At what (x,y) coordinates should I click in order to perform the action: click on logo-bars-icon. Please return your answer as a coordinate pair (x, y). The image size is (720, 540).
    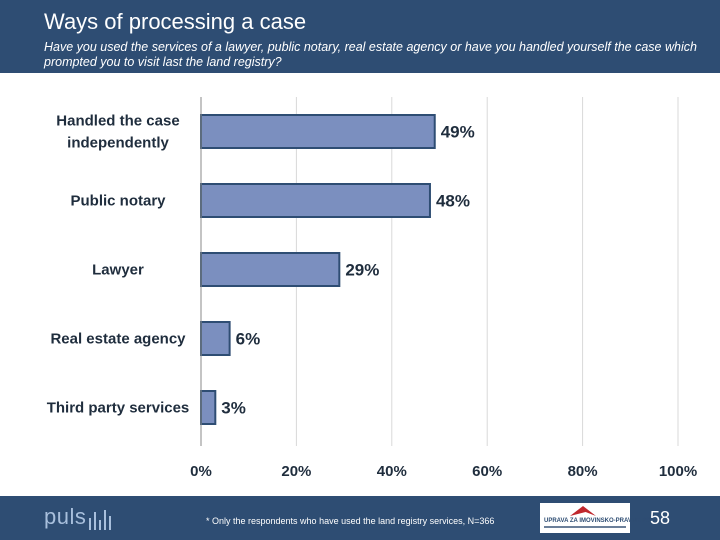
    Looking at the image, I should click on (101, 517).